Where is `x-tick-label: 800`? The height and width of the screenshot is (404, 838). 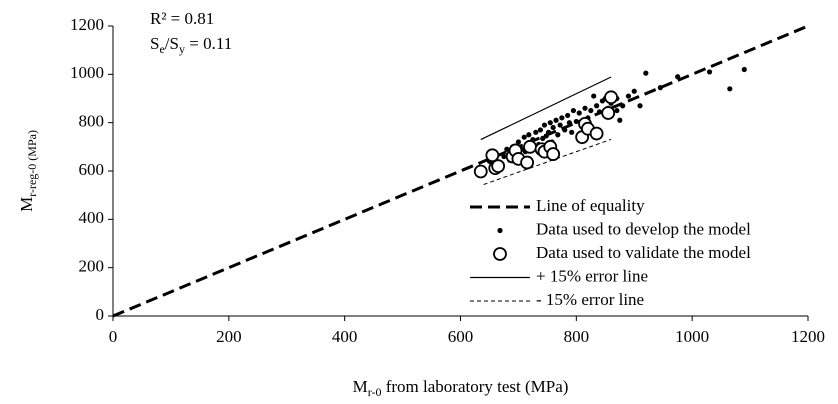 x-tick-label: 800 is located at coordinates (577, 336).